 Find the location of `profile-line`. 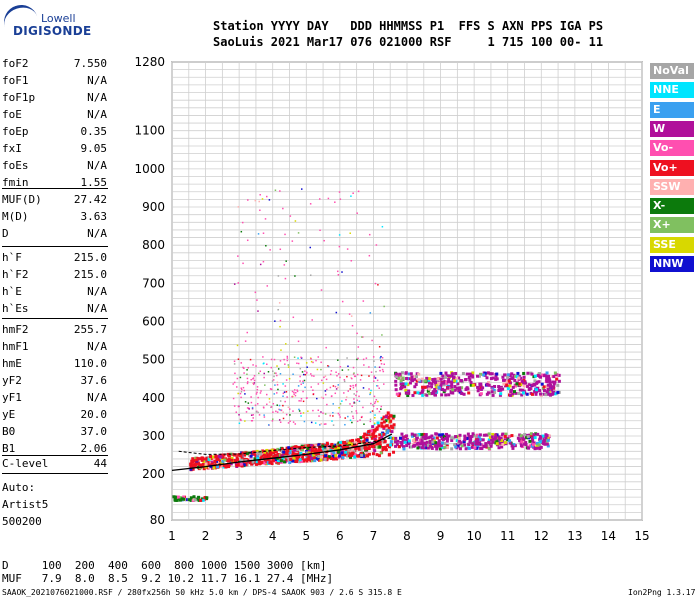

profile-line is located at coordinates (282, 452).